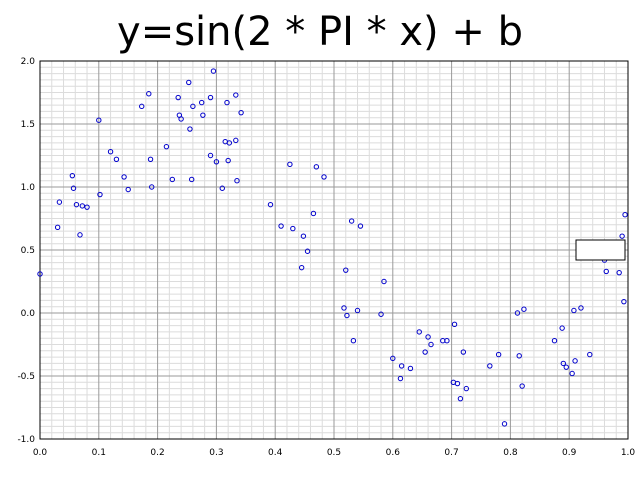  What do you see at coordinates (40, 453) in the screenshot?
I see `x-tick-label: 0.0` at bounding box center [40, 453].